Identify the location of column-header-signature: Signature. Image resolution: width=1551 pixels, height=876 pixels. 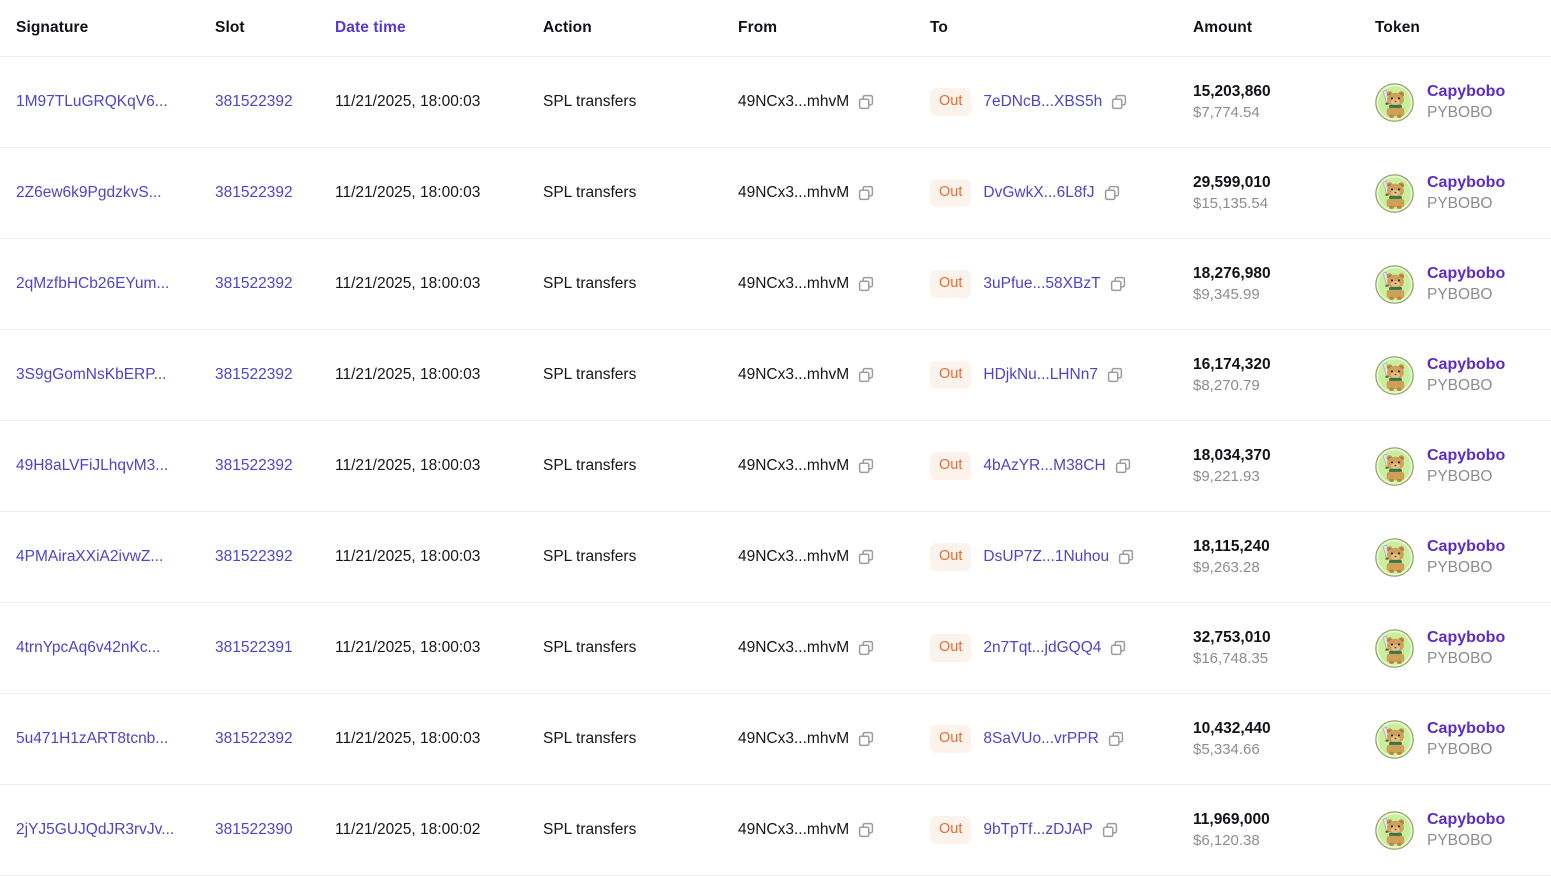
(52, 27).